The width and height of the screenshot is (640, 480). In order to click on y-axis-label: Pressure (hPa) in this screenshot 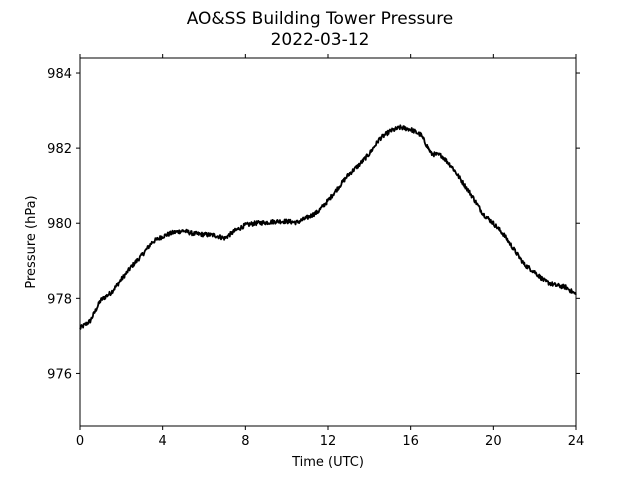, I will do `click(31, 241)`.